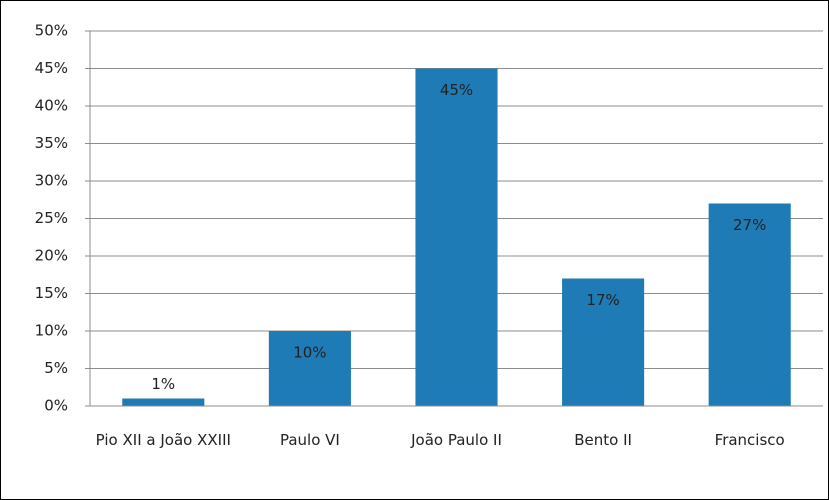 The width and height of the screenshot is (829, 500). I want to click on y-tick-label: 45%, so click(51, 68).